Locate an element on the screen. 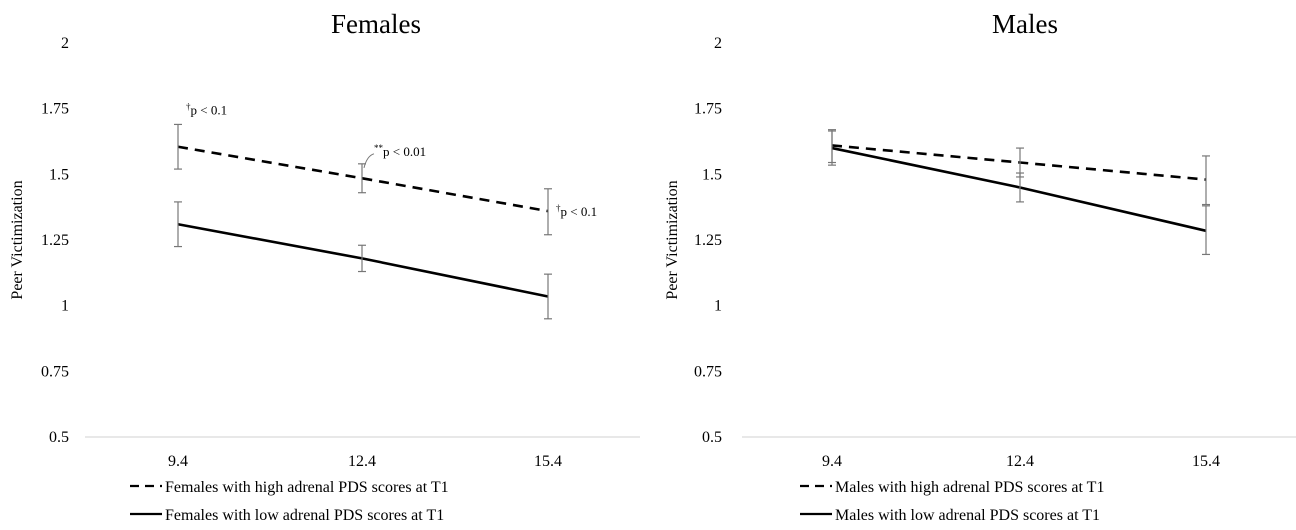 The width and height of the screenshot is (1296, 530). significance-annotation: **p < 0.01 is located at coordinates (400, 151).